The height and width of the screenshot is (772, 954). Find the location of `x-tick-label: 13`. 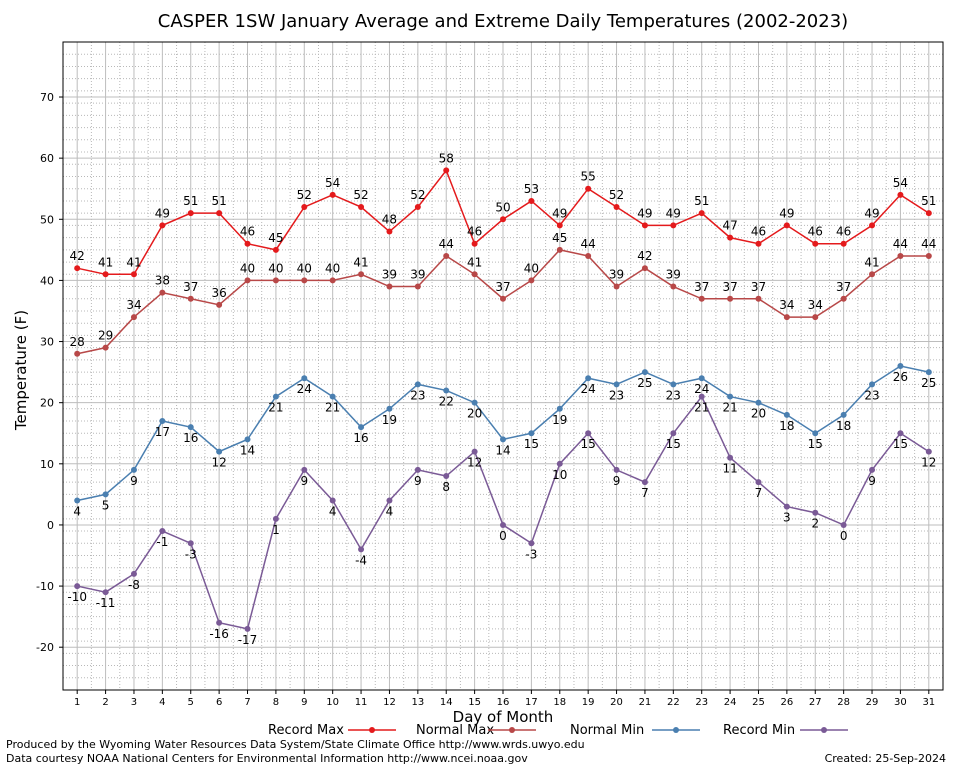

x-tick-label: 13 is located at coordinates (417, 702).